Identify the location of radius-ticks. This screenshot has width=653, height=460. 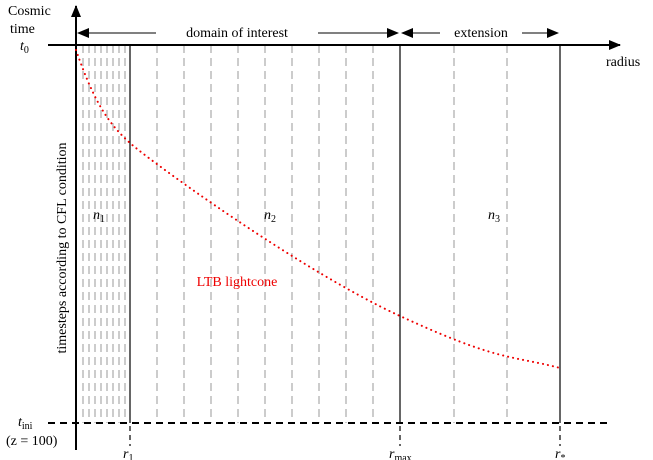
(345, 436).